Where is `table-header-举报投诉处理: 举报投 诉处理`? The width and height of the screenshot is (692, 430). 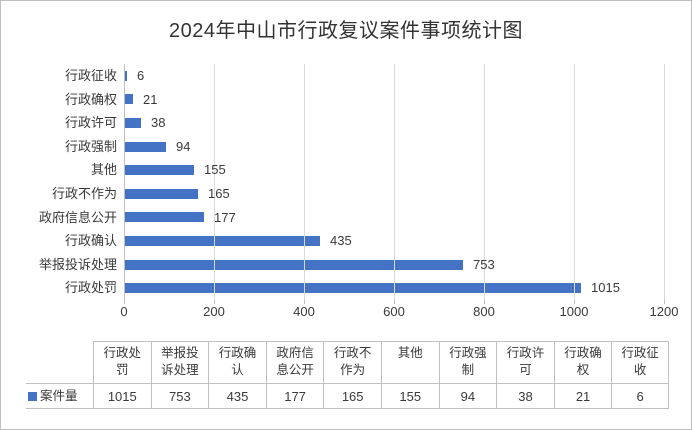 table-header-举报投诉处理: 举报投 诉处理 is located at coordinates (179, 362).